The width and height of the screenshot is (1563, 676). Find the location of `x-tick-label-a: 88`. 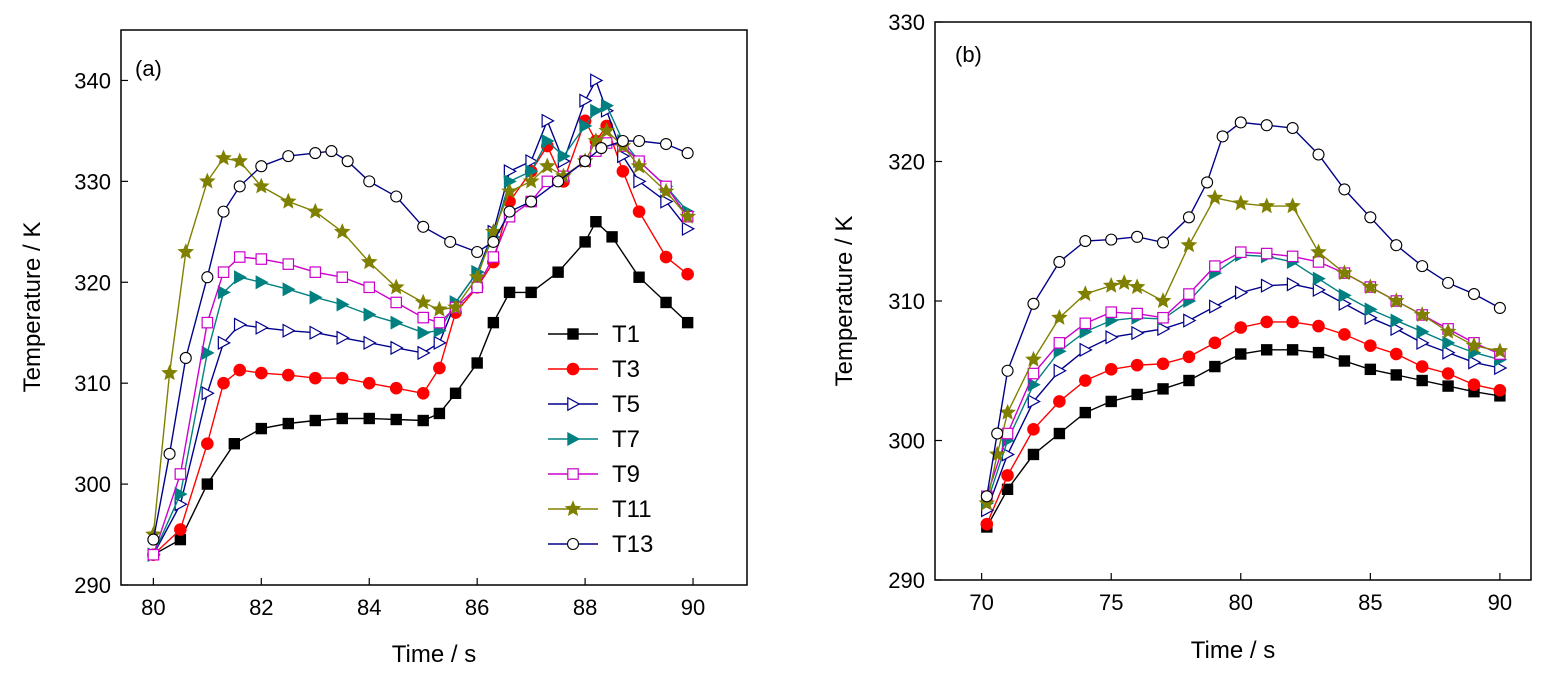

x-tick-label-a: 88 is located at coordinates (585, 607).